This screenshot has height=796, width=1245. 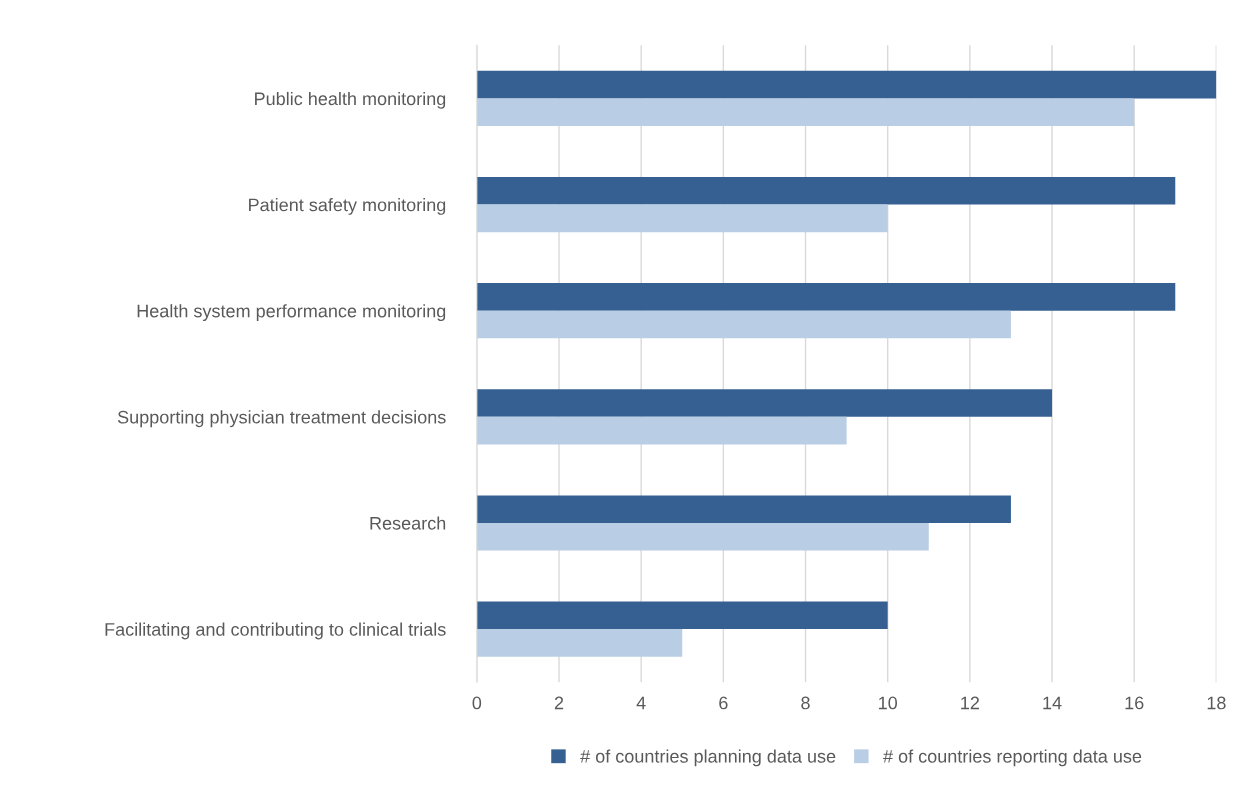 I want to click on y-tick-label: Research, so click(x=408, y=523).